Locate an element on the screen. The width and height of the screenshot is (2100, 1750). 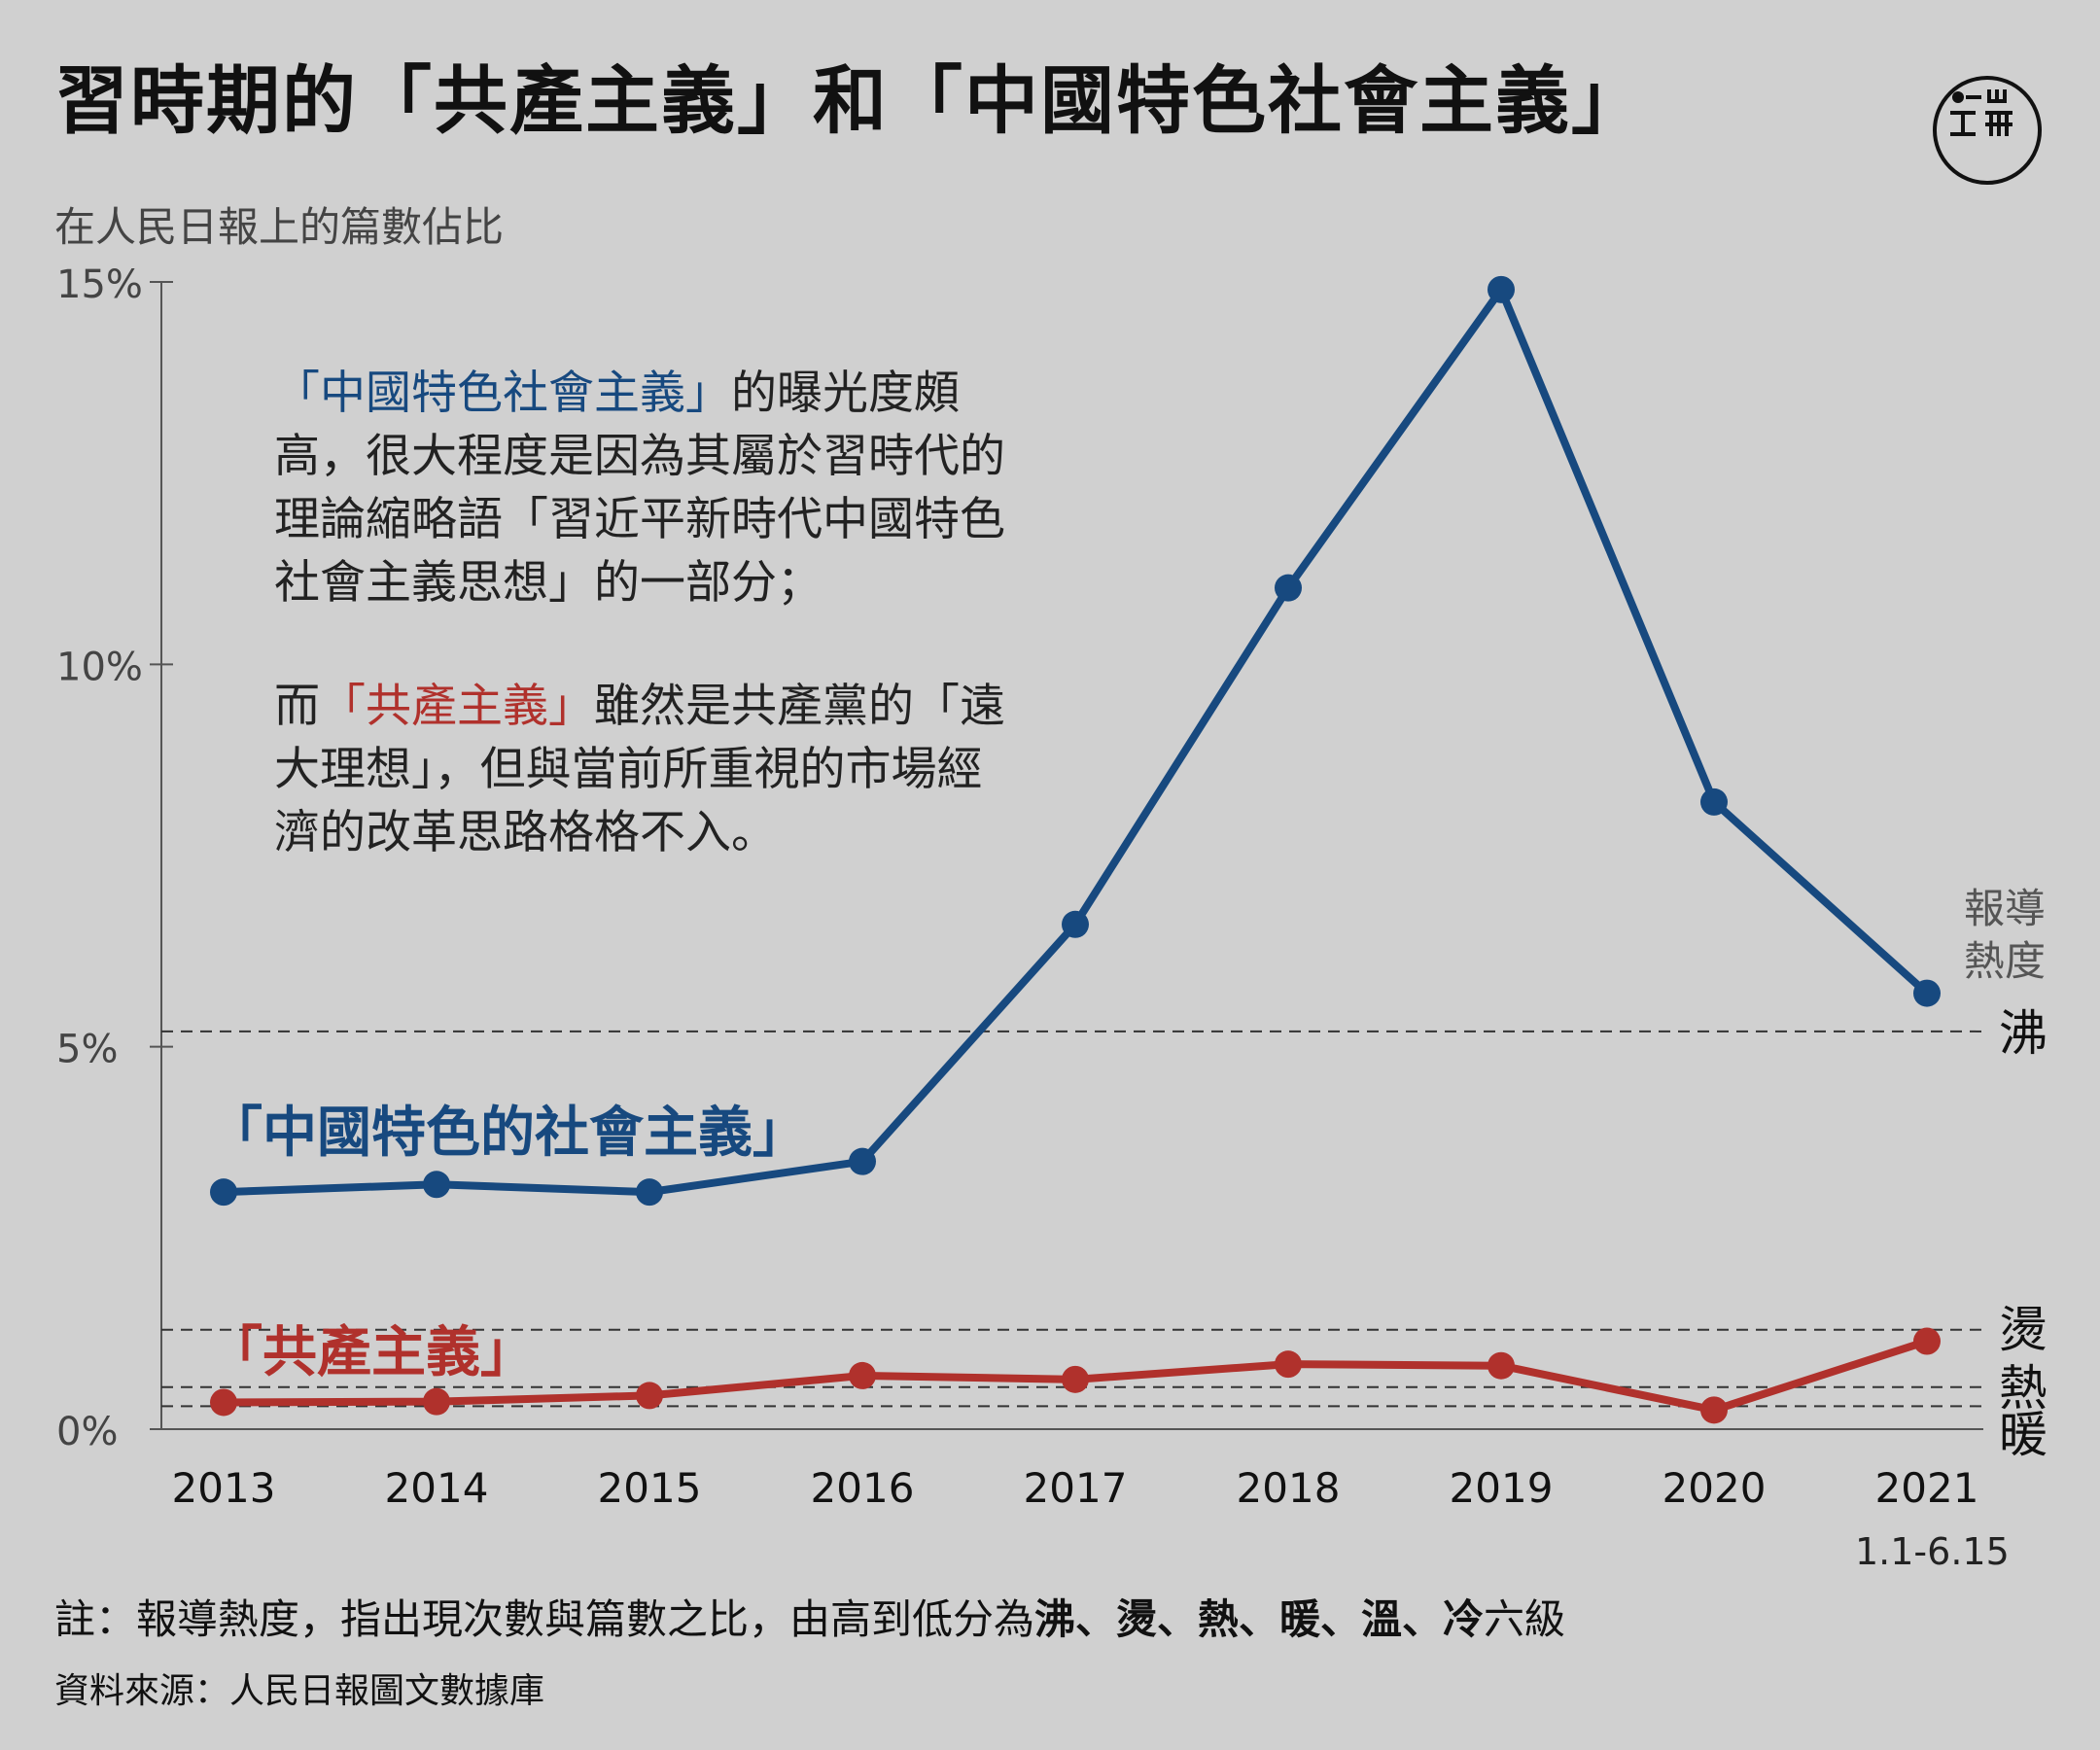
initium-logo-icon is located at coordinates (1987, 130).